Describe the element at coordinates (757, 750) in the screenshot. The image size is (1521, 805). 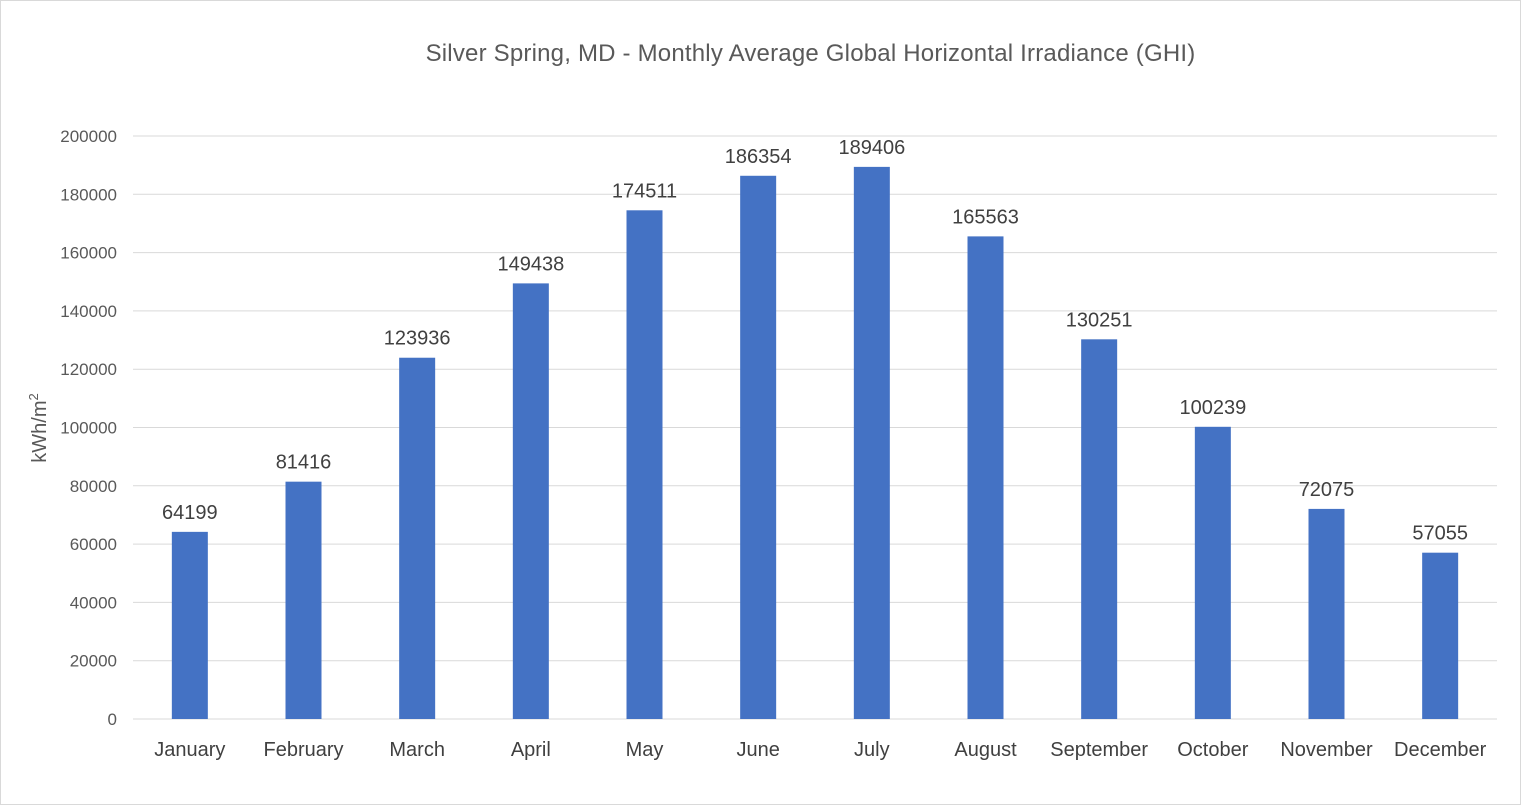
I see `x-category-label: June` at that location.